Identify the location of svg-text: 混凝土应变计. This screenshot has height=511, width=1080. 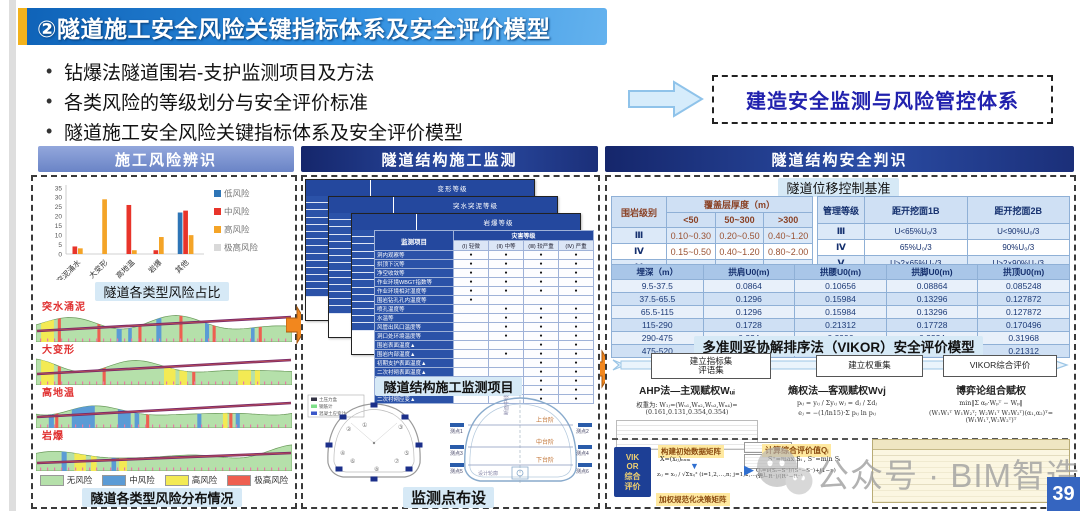
(332, 413).